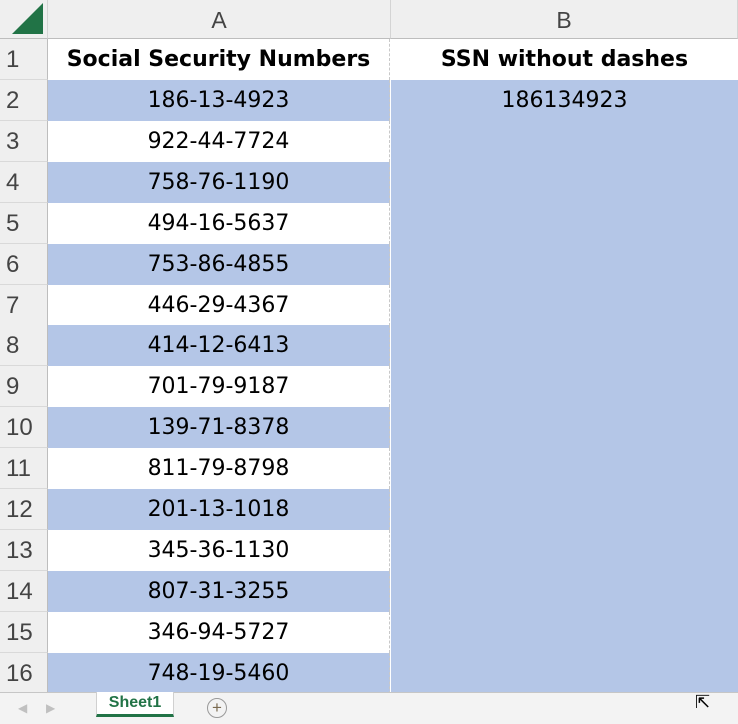 This screenshot has width=738, height=724. I want to click on cell-a: 753-86-4855, so click(219, 264).